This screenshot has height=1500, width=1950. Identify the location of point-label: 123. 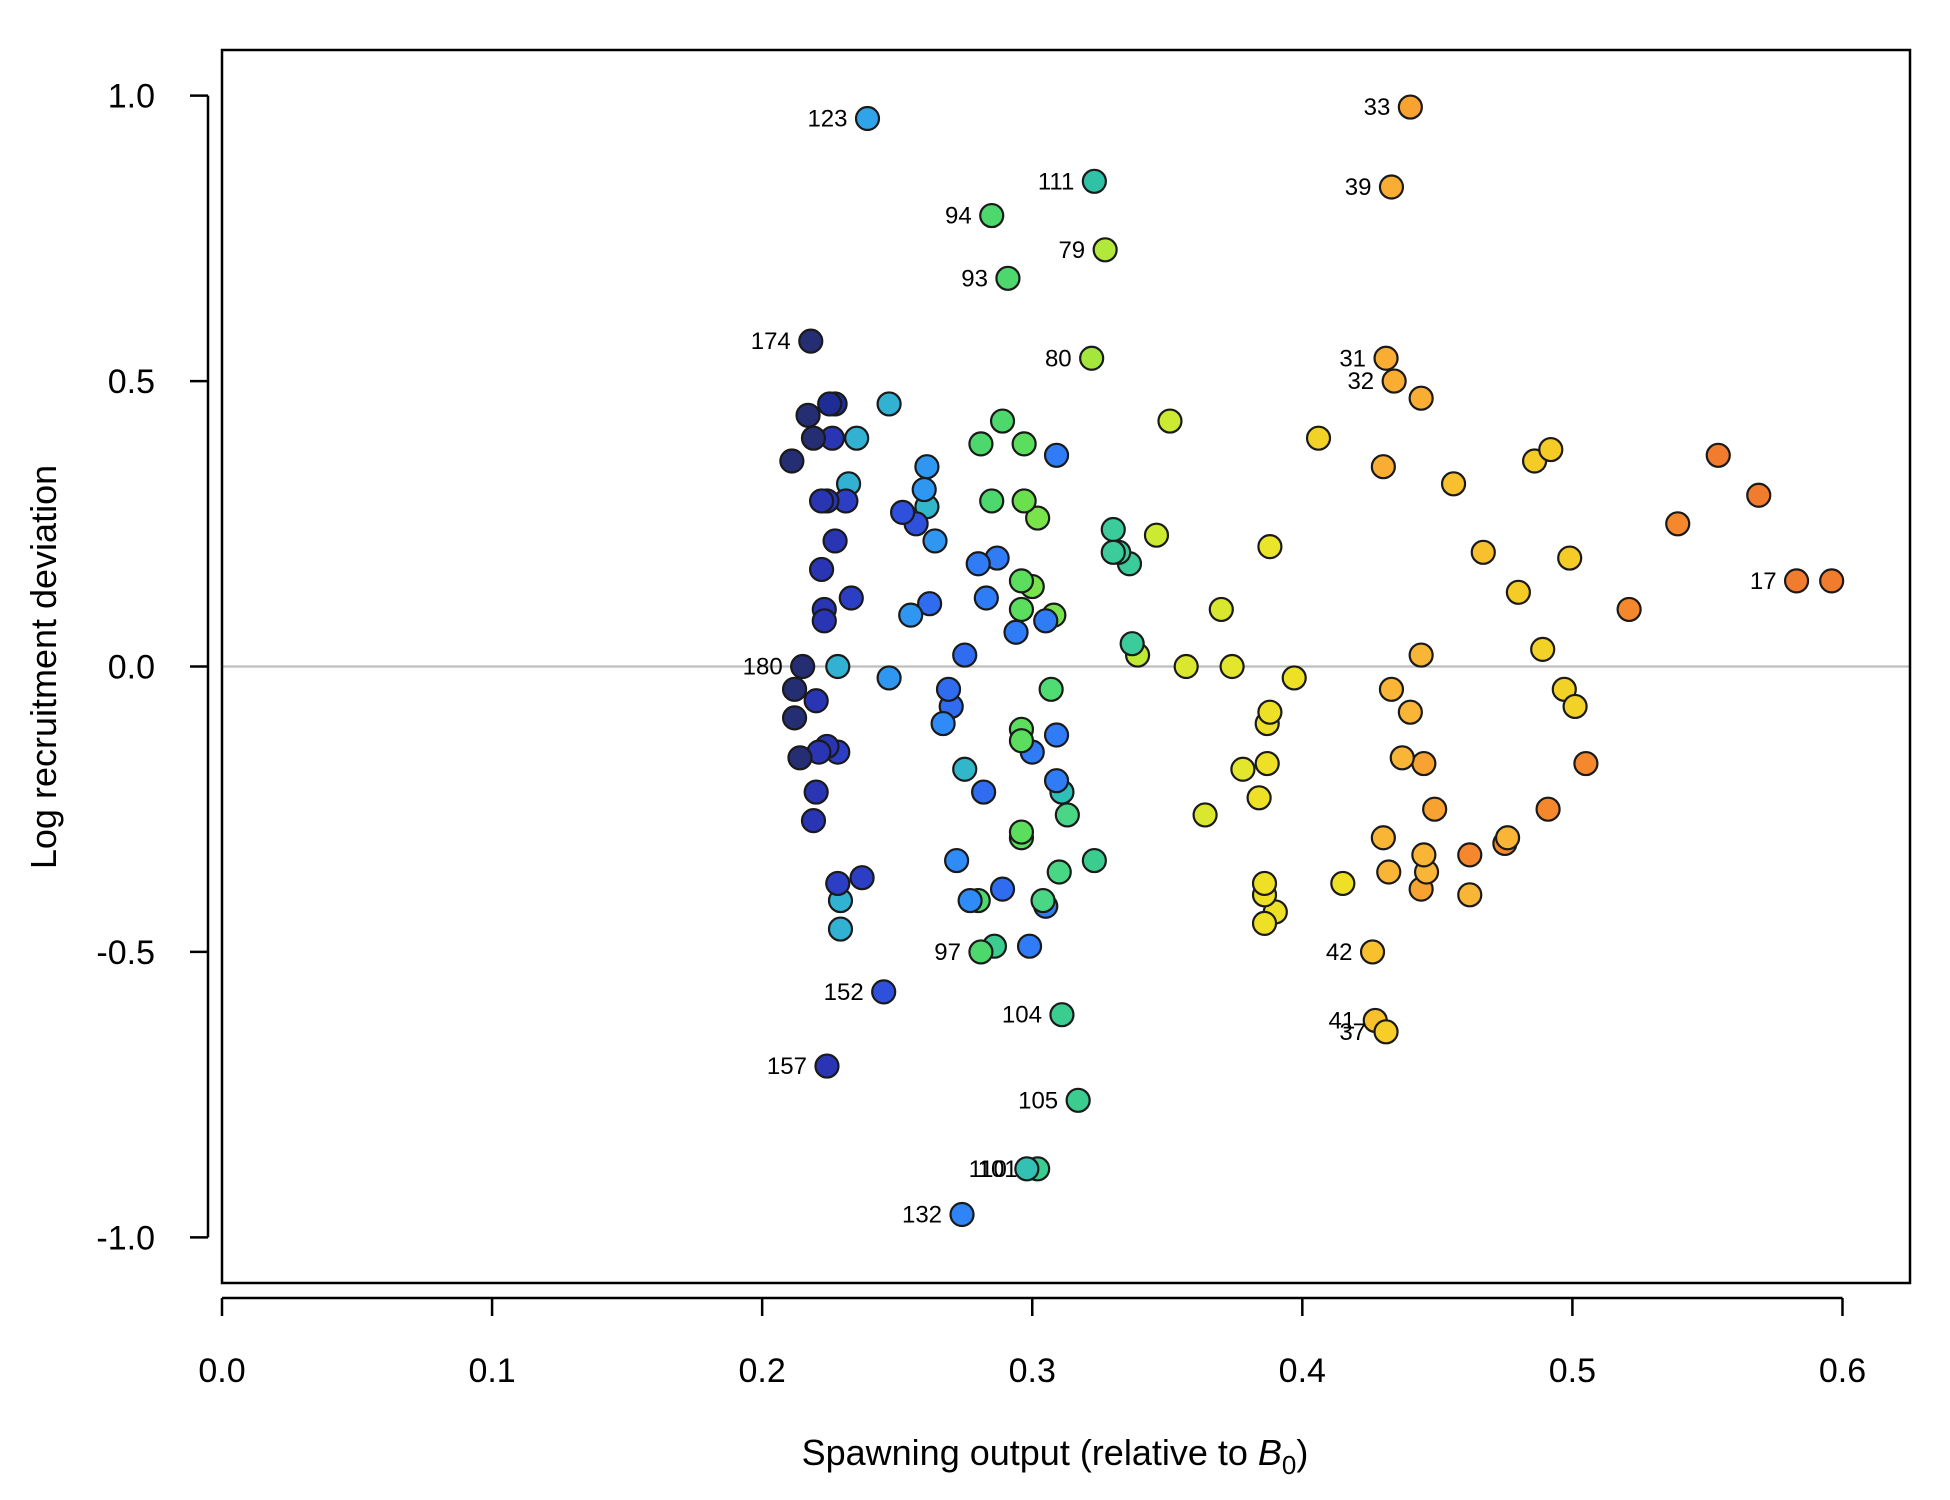
(827, 119).